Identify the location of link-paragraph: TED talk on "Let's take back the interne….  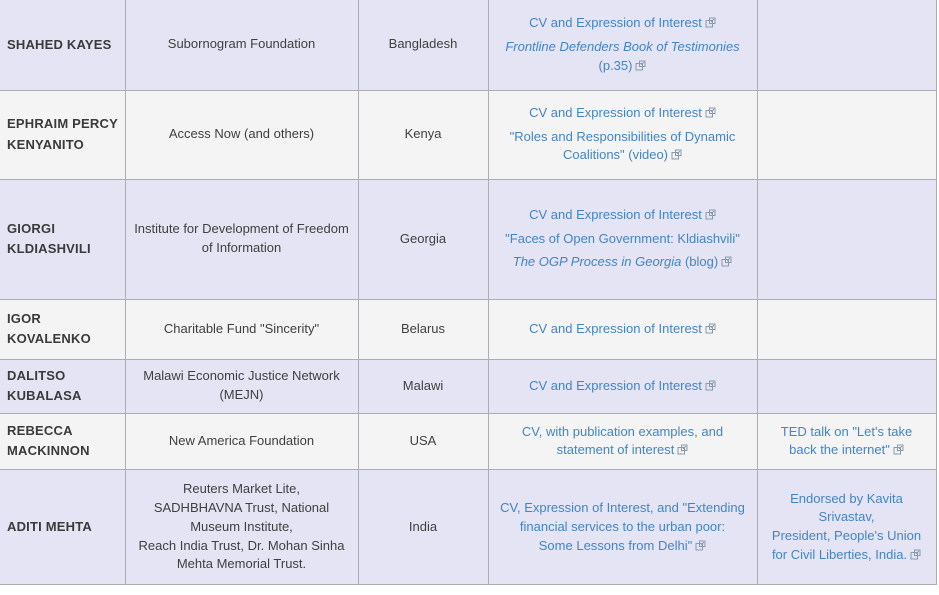
(847, 442).